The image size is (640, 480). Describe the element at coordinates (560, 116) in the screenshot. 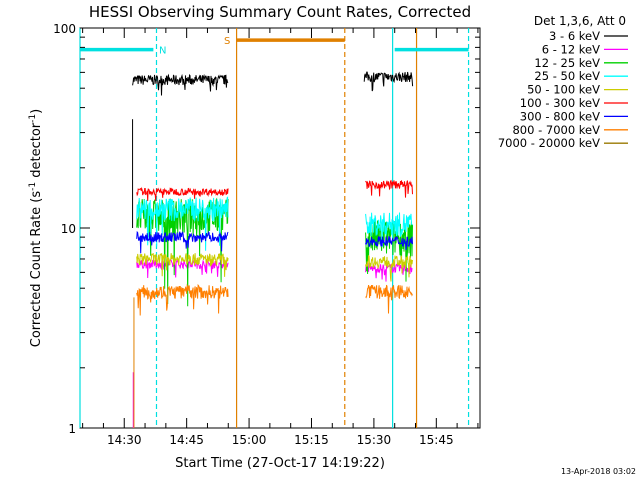

I see `legend-label: 300 - 800 keV` at that location.